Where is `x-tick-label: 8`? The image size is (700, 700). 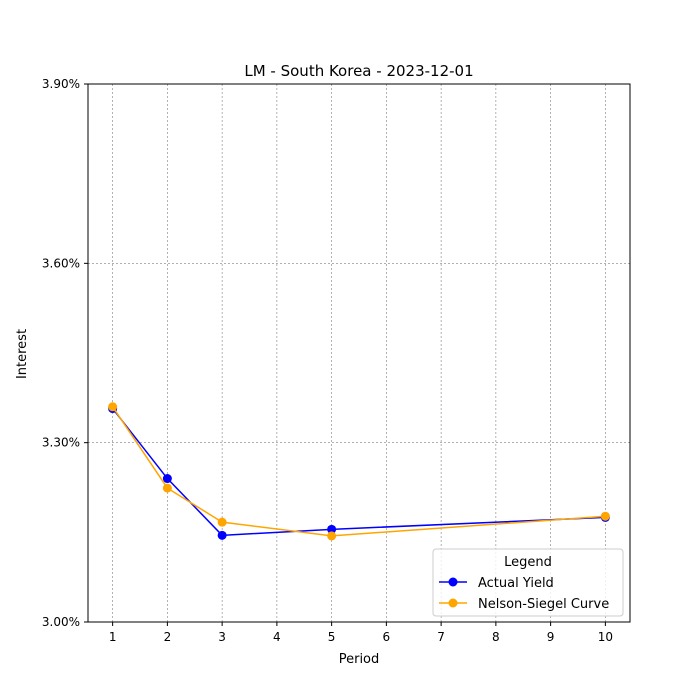 x-tick-label: 8 is located at coordinates (496, 637).